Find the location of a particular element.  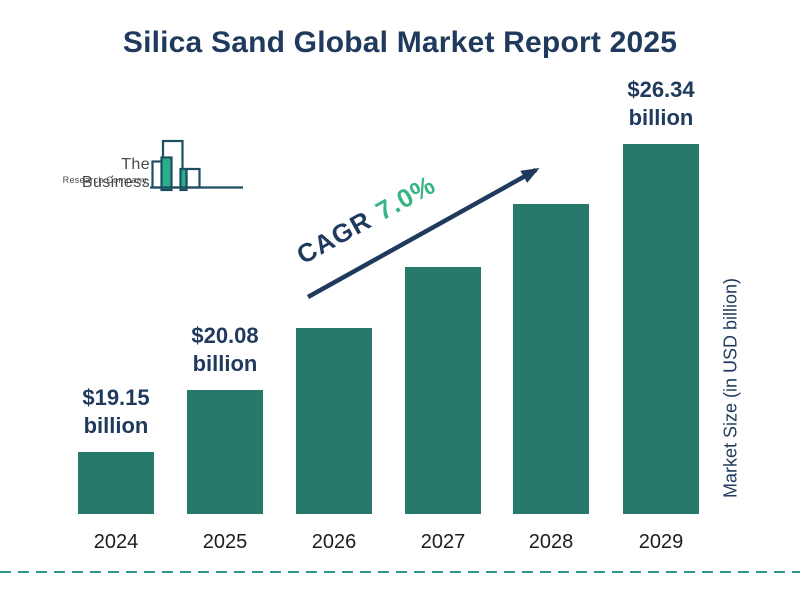

brand-logo: The Business Research Company is located at coordinates (155, 161).